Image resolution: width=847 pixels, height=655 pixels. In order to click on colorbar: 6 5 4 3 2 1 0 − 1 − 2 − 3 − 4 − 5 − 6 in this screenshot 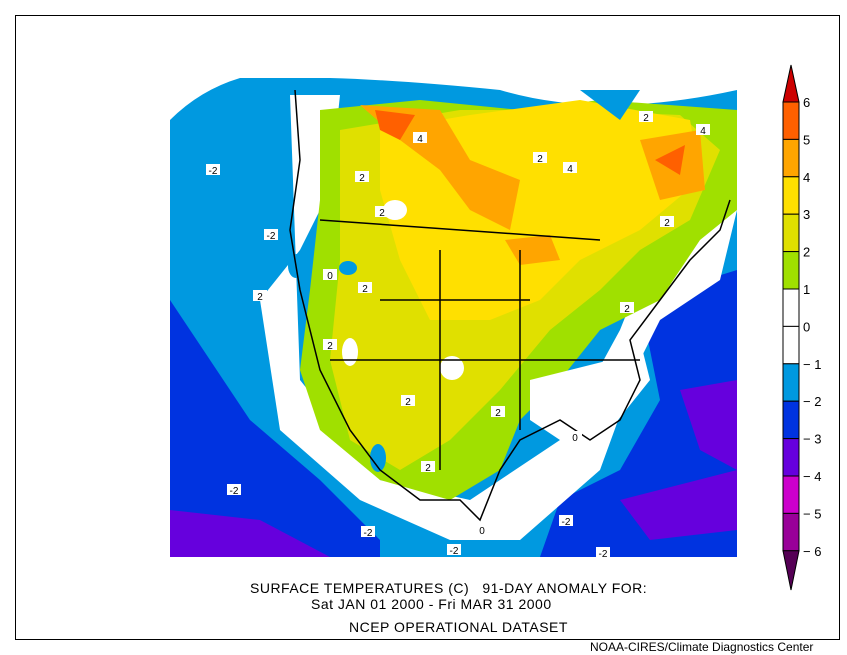, I will do `click(801, 327)`.